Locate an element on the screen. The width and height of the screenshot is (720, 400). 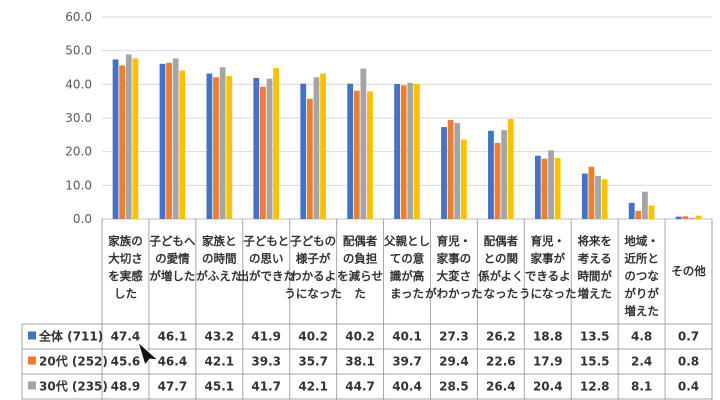
table-cell-value: 46.4 is located at coordinates (173, 362).